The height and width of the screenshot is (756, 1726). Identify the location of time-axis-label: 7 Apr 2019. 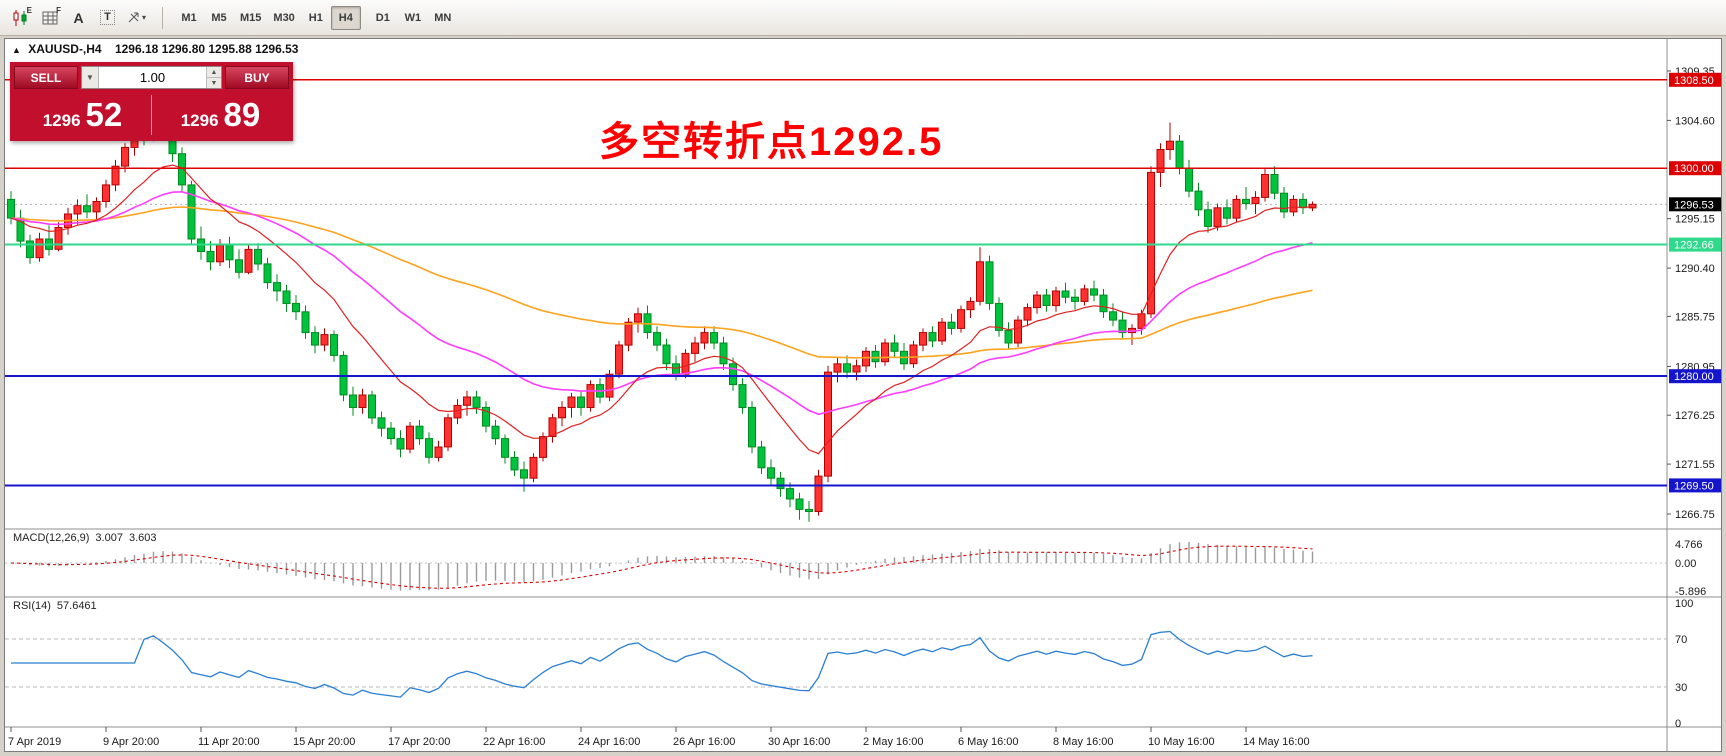
(34, 742).